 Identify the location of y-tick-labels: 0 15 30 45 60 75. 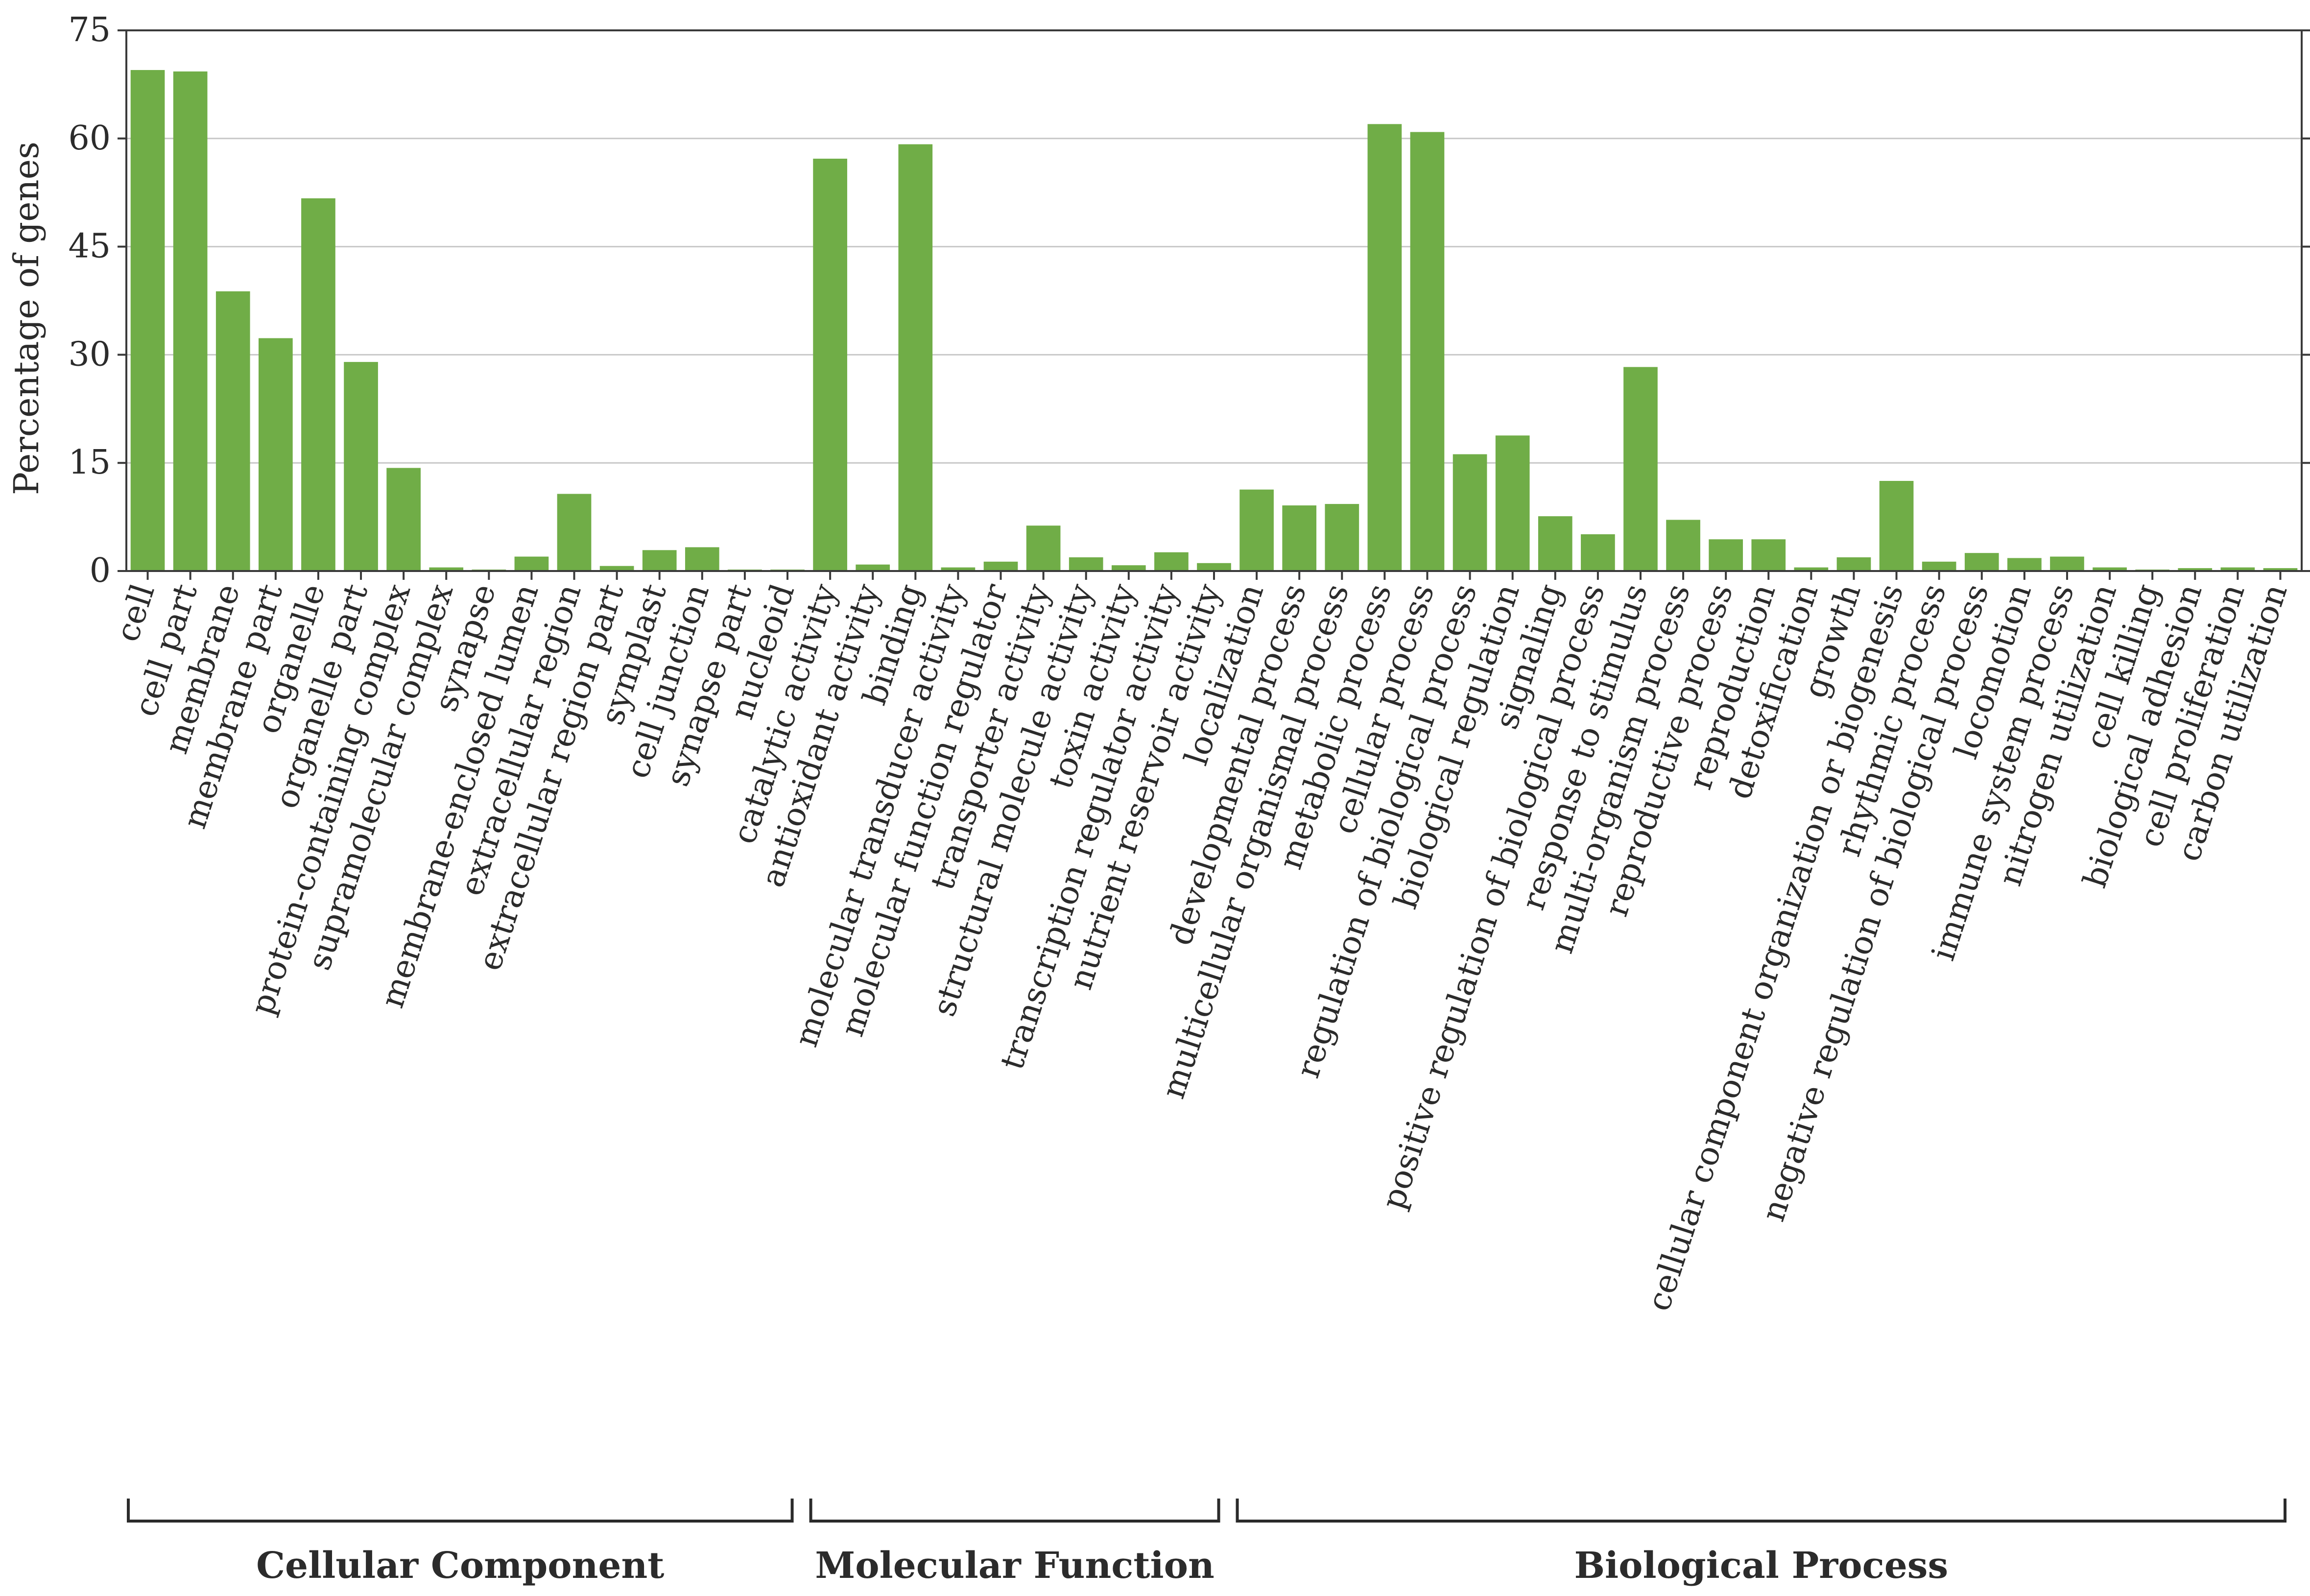
(89, 300).